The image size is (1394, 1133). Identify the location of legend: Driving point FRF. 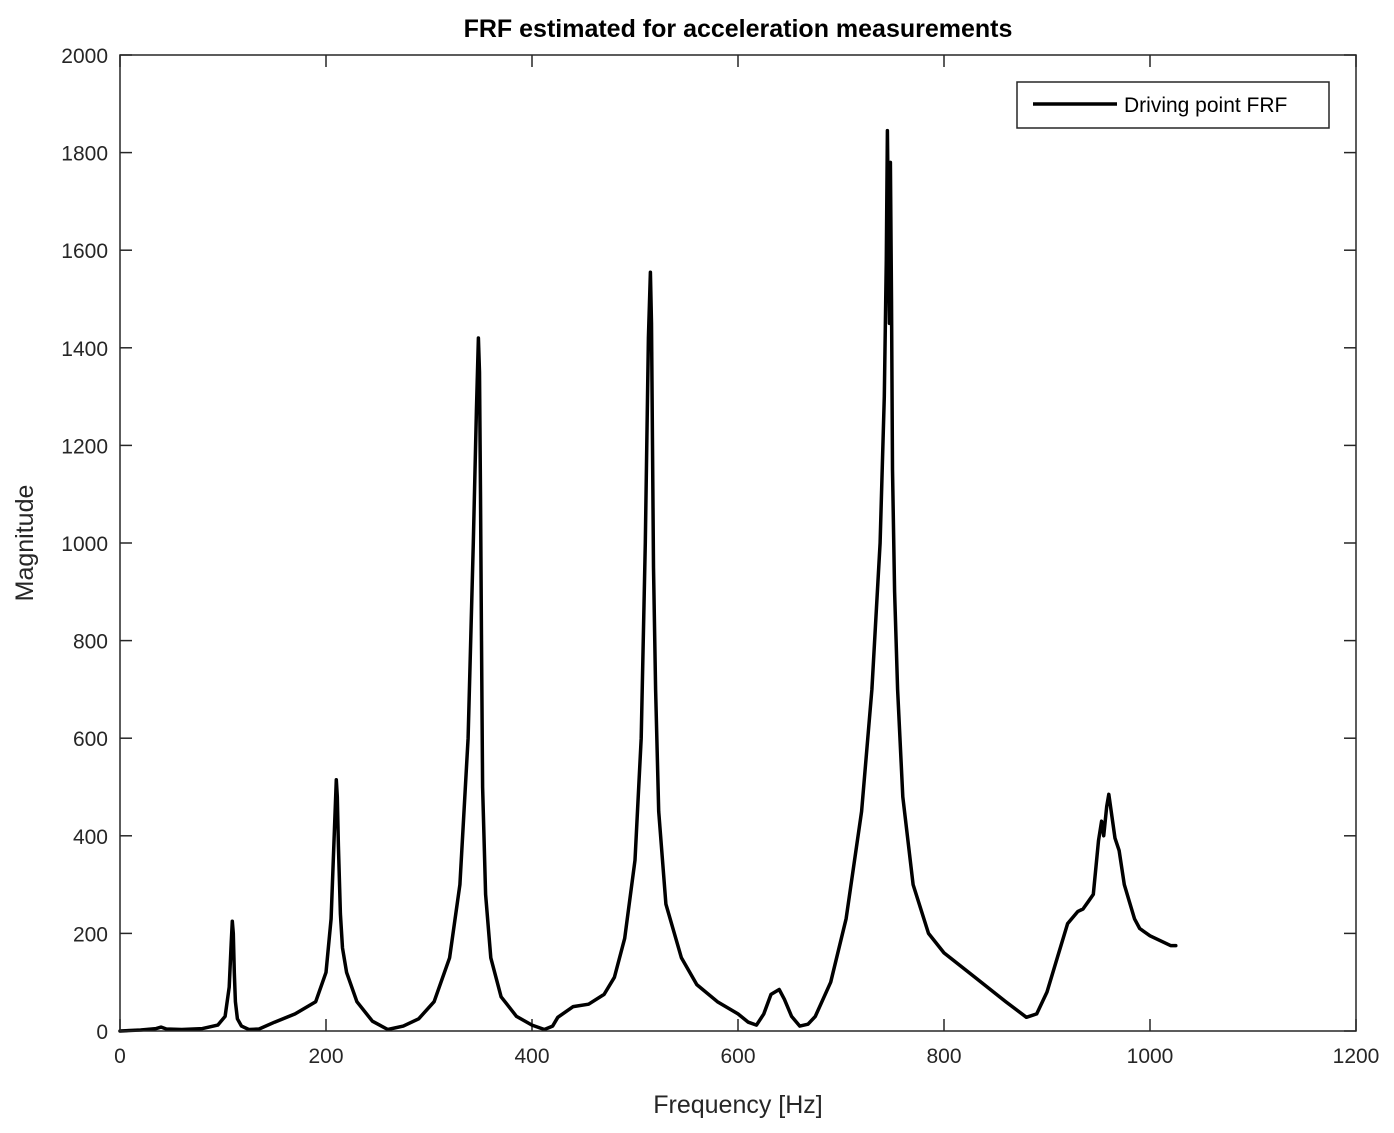
(1173, 105).